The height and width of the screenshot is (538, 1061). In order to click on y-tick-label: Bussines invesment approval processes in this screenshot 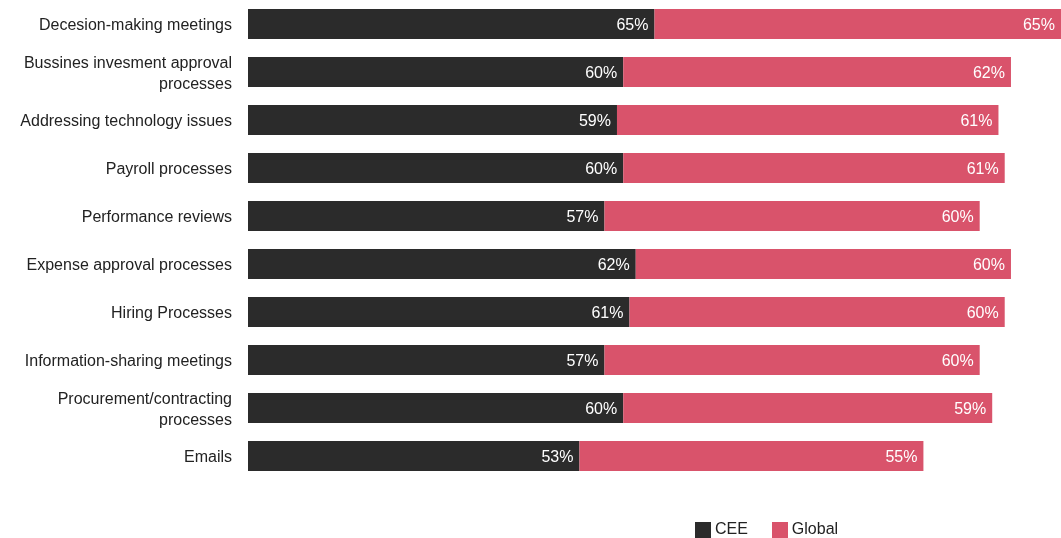, I will do `click(127, 72)`.